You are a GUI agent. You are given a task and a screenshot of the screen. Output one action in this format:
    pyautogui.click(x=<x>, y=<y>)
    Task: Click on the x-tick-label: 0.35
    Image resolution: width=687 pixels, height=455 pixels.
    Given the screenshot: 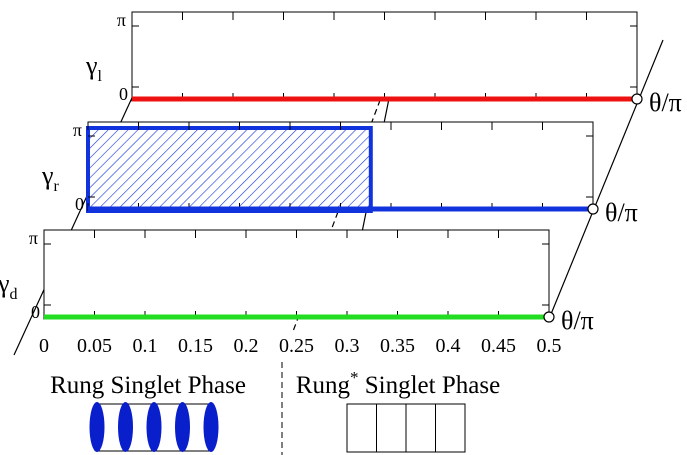 What is the action you would take?
    pyautogui.click(x=397, y=346)
    